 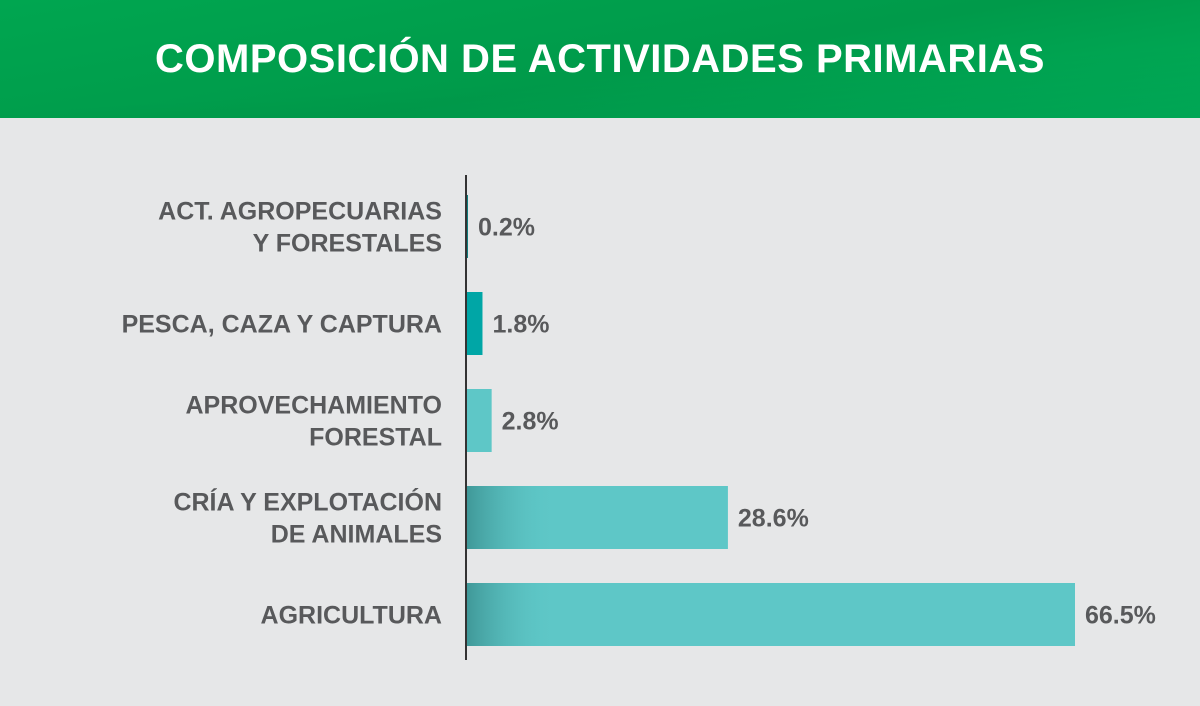 What do you see at coordinates (375, 438) in the screenshot?
I see `category-label: FORESTAL` at bounding box center [375, 438].